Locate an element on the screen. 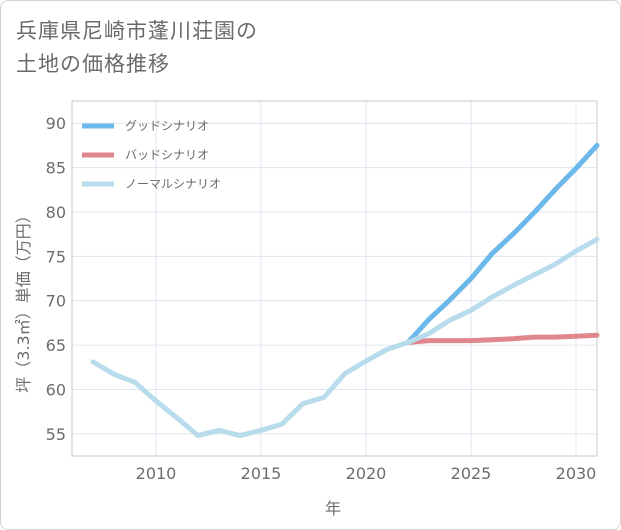  x-tick-label: 2015 is located at coordinates (261, 473).